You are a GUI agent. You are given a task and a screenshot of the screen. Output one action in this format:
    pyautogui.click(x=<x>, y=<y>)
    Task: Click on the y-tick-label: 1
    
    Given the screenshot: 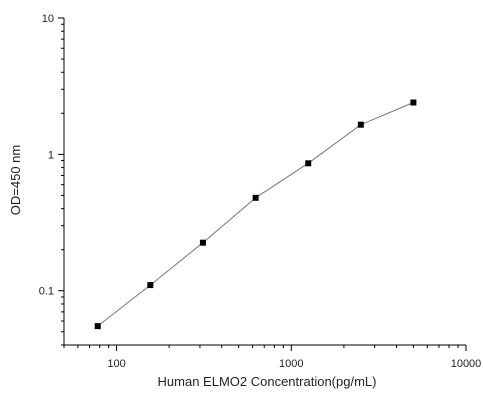 What is the action you would take?
    pyautogui.click(x=51, y=155)
    